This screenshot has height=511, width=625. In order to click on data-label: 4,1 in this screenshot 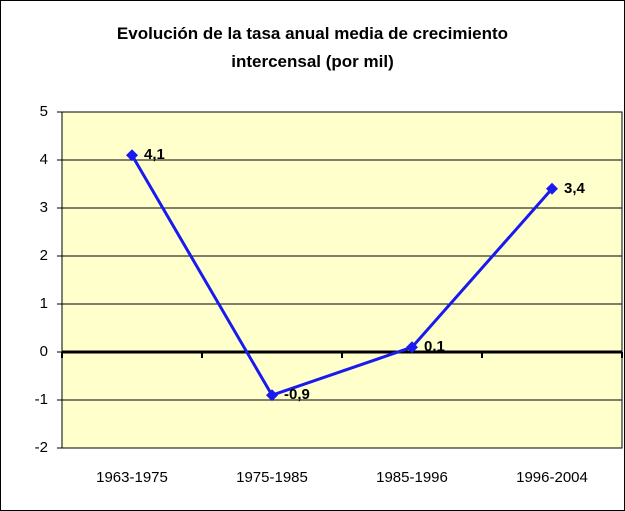, I will do `click(154, 154)`.